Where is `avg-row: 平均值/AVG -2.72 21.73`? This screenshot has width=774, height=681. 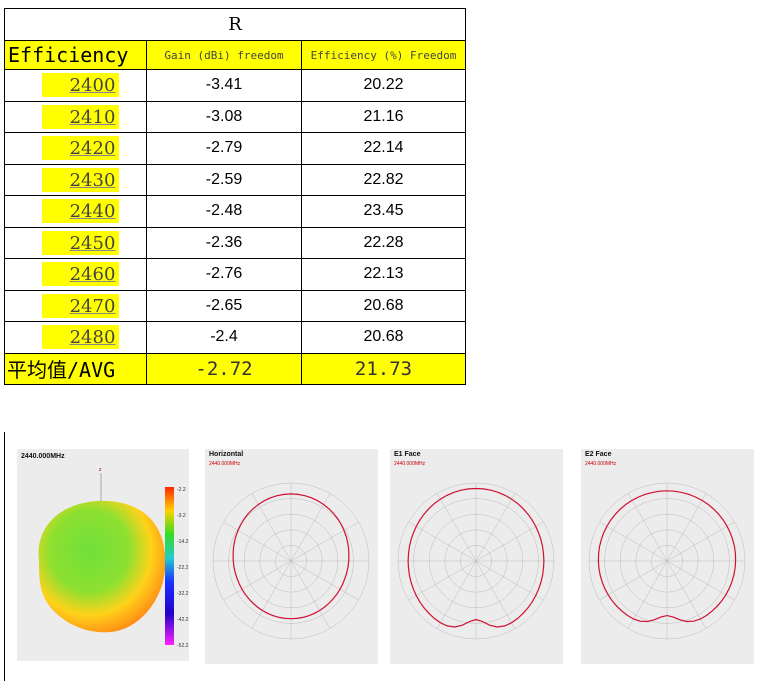 avg-row: 平均值/AVG -2.72 21.73 is located at coordinates (235, 368).